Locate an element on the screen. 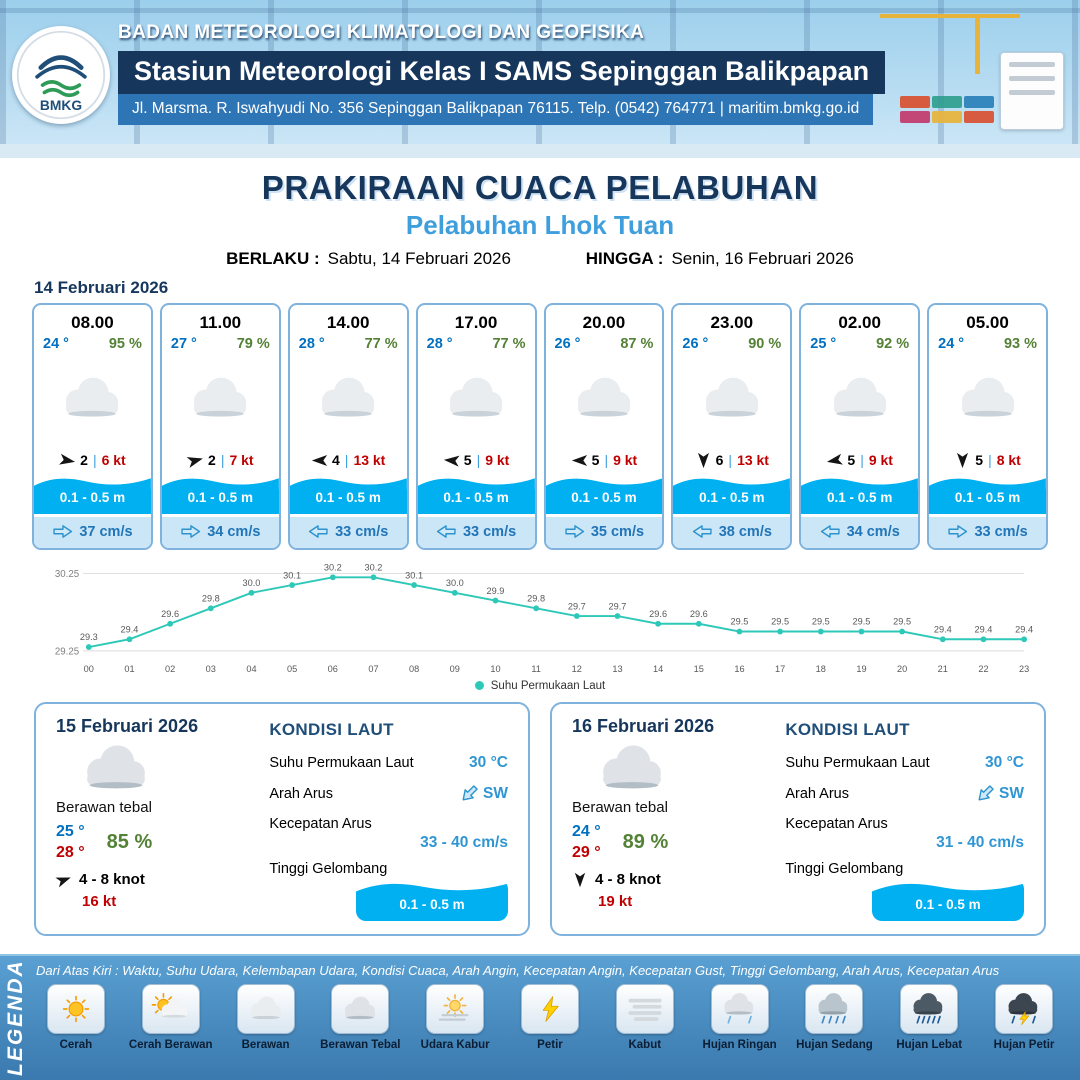 Image resolution: width=1080 pixels, height=1080 pixels. temp-min: 25 ° is located at coordinates (70, 831).